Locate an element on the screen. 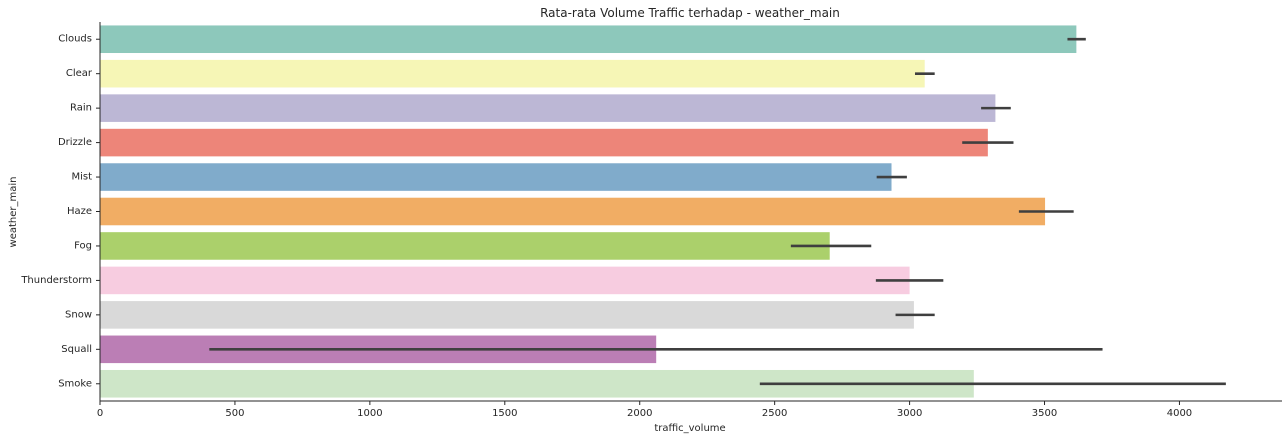  y-tick-label-clouds: Clouds is located at coordinates (75, 39).